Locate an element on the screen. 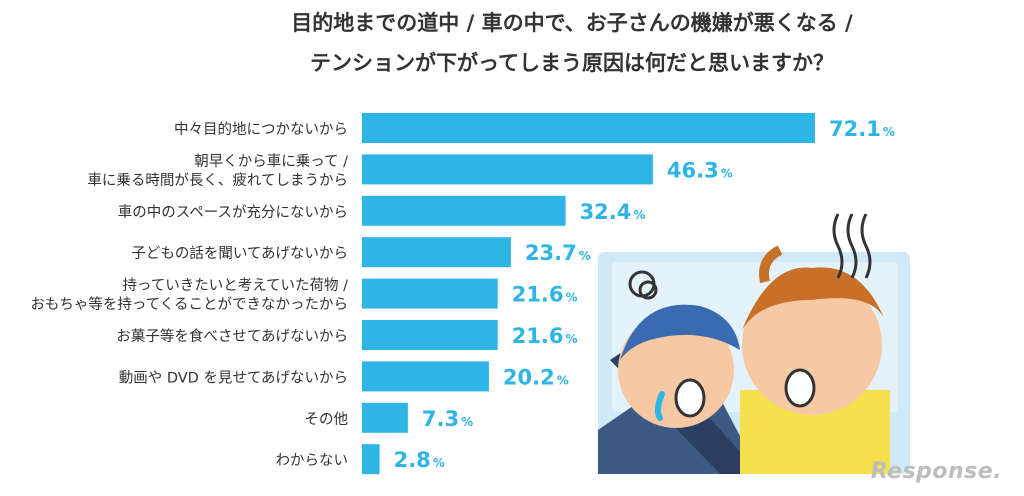  watermark: Response. is located at coordinates (936, 471).